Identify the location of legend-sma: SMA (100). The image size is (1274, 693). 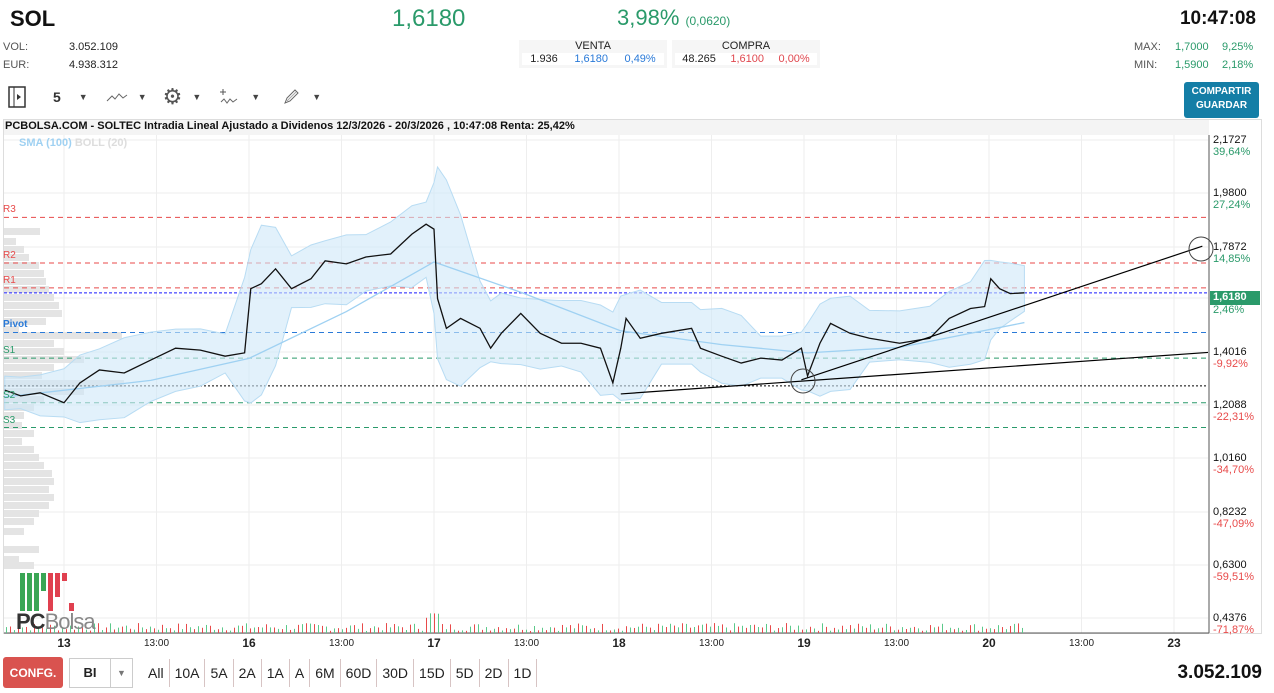
(45, 143).